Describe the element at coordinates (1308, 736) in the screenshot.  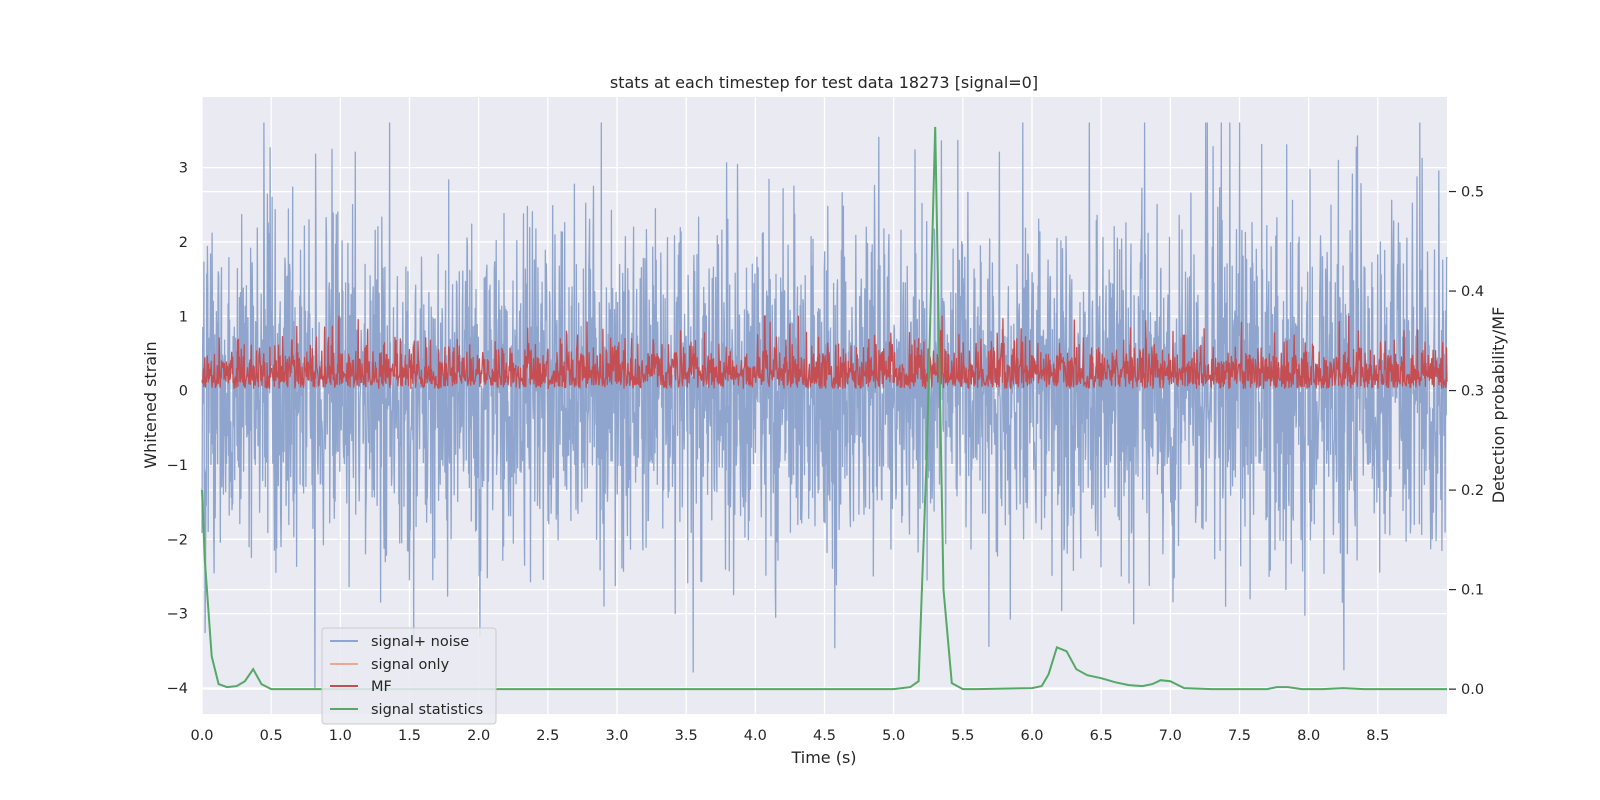
I see `x-tick-label: 8.0` at that location.